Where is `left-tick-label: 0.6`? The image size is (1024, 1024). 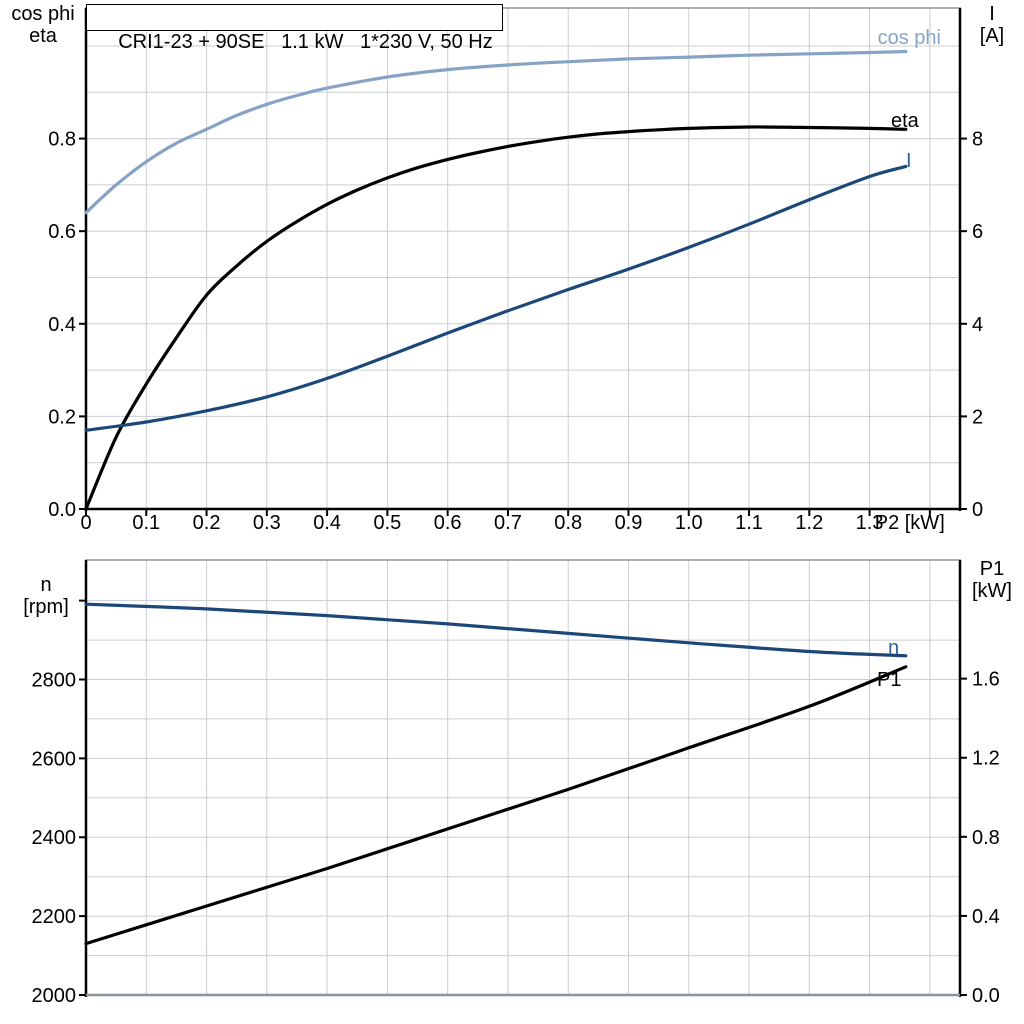
left-tick-label: 0.6 is located at coordinates (62, 232).